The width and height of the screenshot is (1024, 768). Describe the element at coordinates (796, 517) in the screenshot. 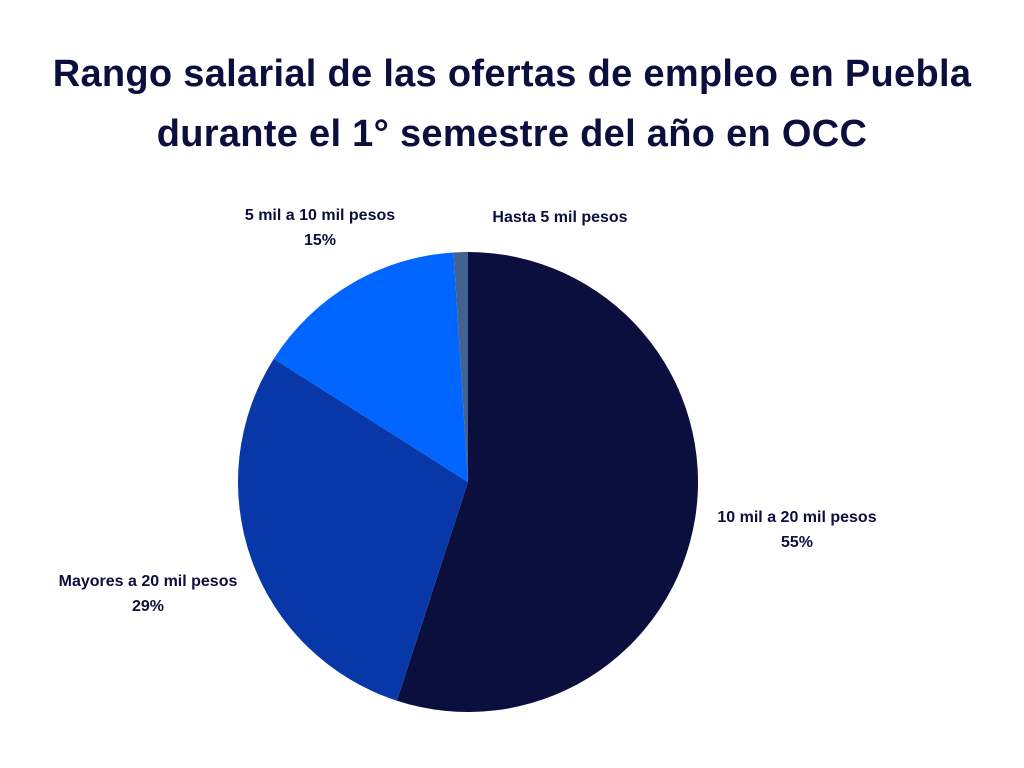

I see `slice-label: 10 mil a 20 mil pesos` at that location.